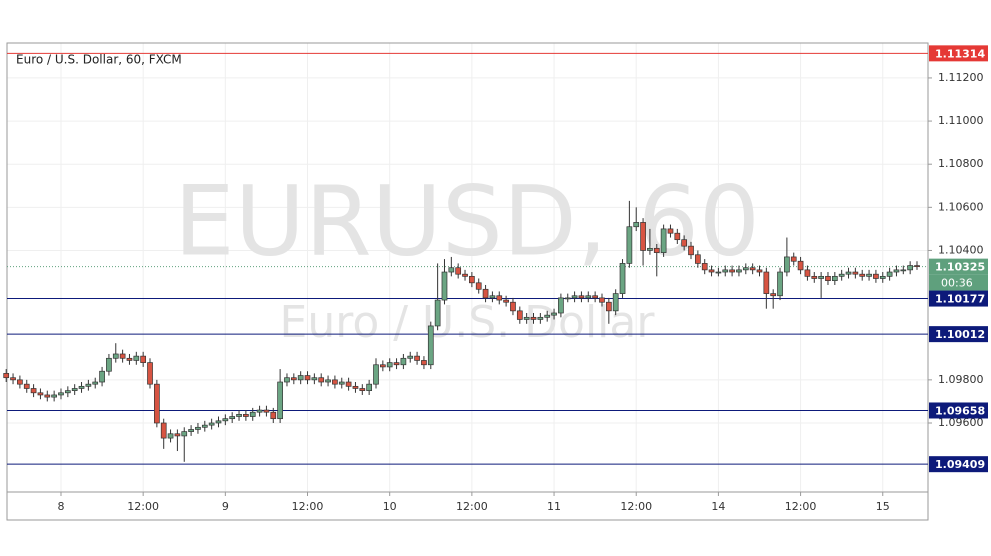 Image resolution: width=991 pixels, height=556 pixels. I want to click on y-tick-label: 1.09800, so click(961, 379).